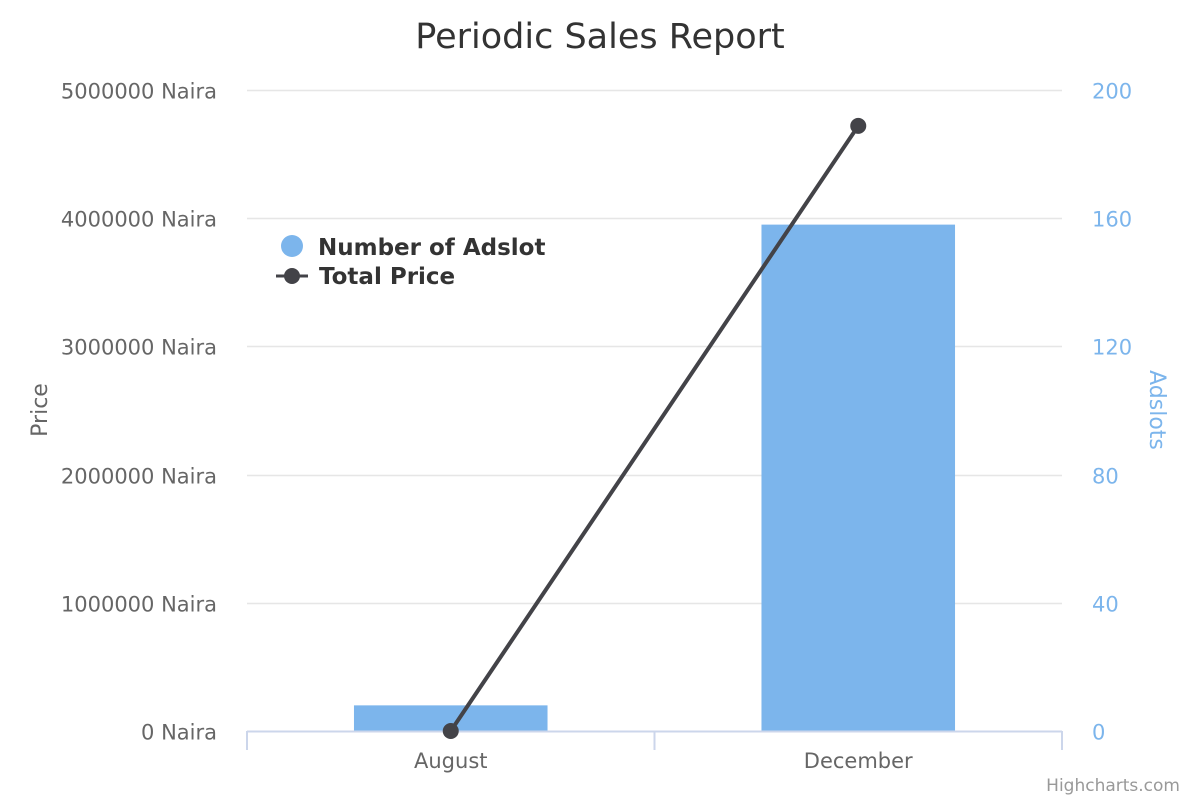  What do you see at coordinates (450, 731) in the screenshot?
I see `point-total-price-august` at bounding box center [450, 731].